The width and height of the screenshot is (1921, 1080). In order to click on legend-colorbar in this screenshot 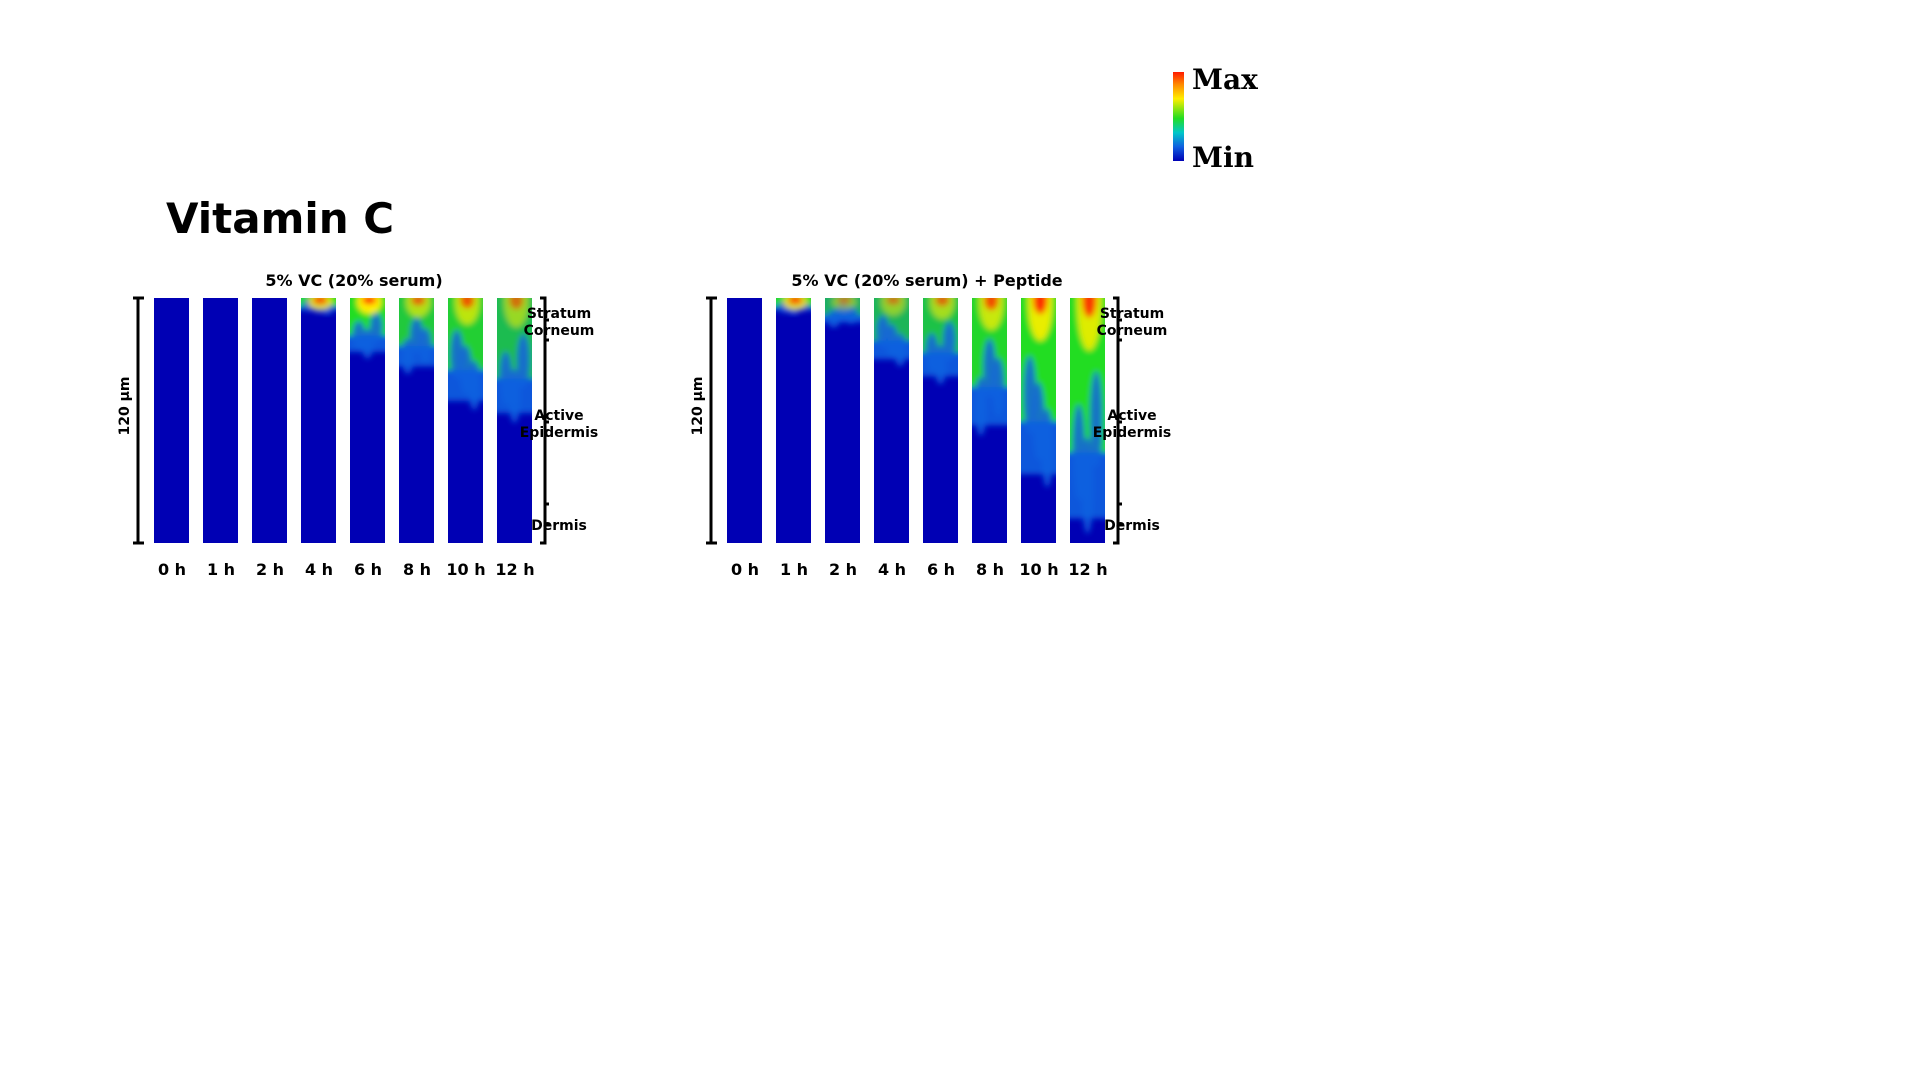, I will do `click(1178, 116)`.